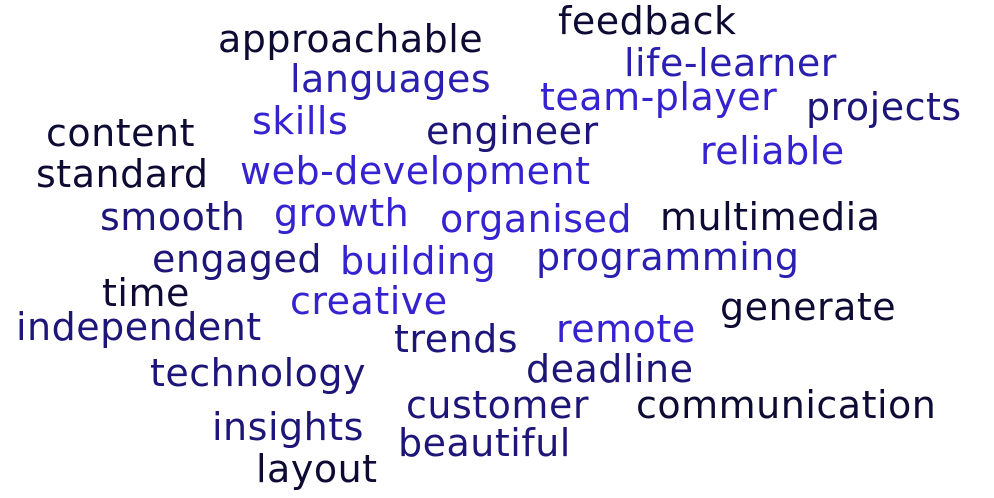  Describe the element at coordinates (300, 121) in the screenshot. I see `word-skills: skills` at that location.